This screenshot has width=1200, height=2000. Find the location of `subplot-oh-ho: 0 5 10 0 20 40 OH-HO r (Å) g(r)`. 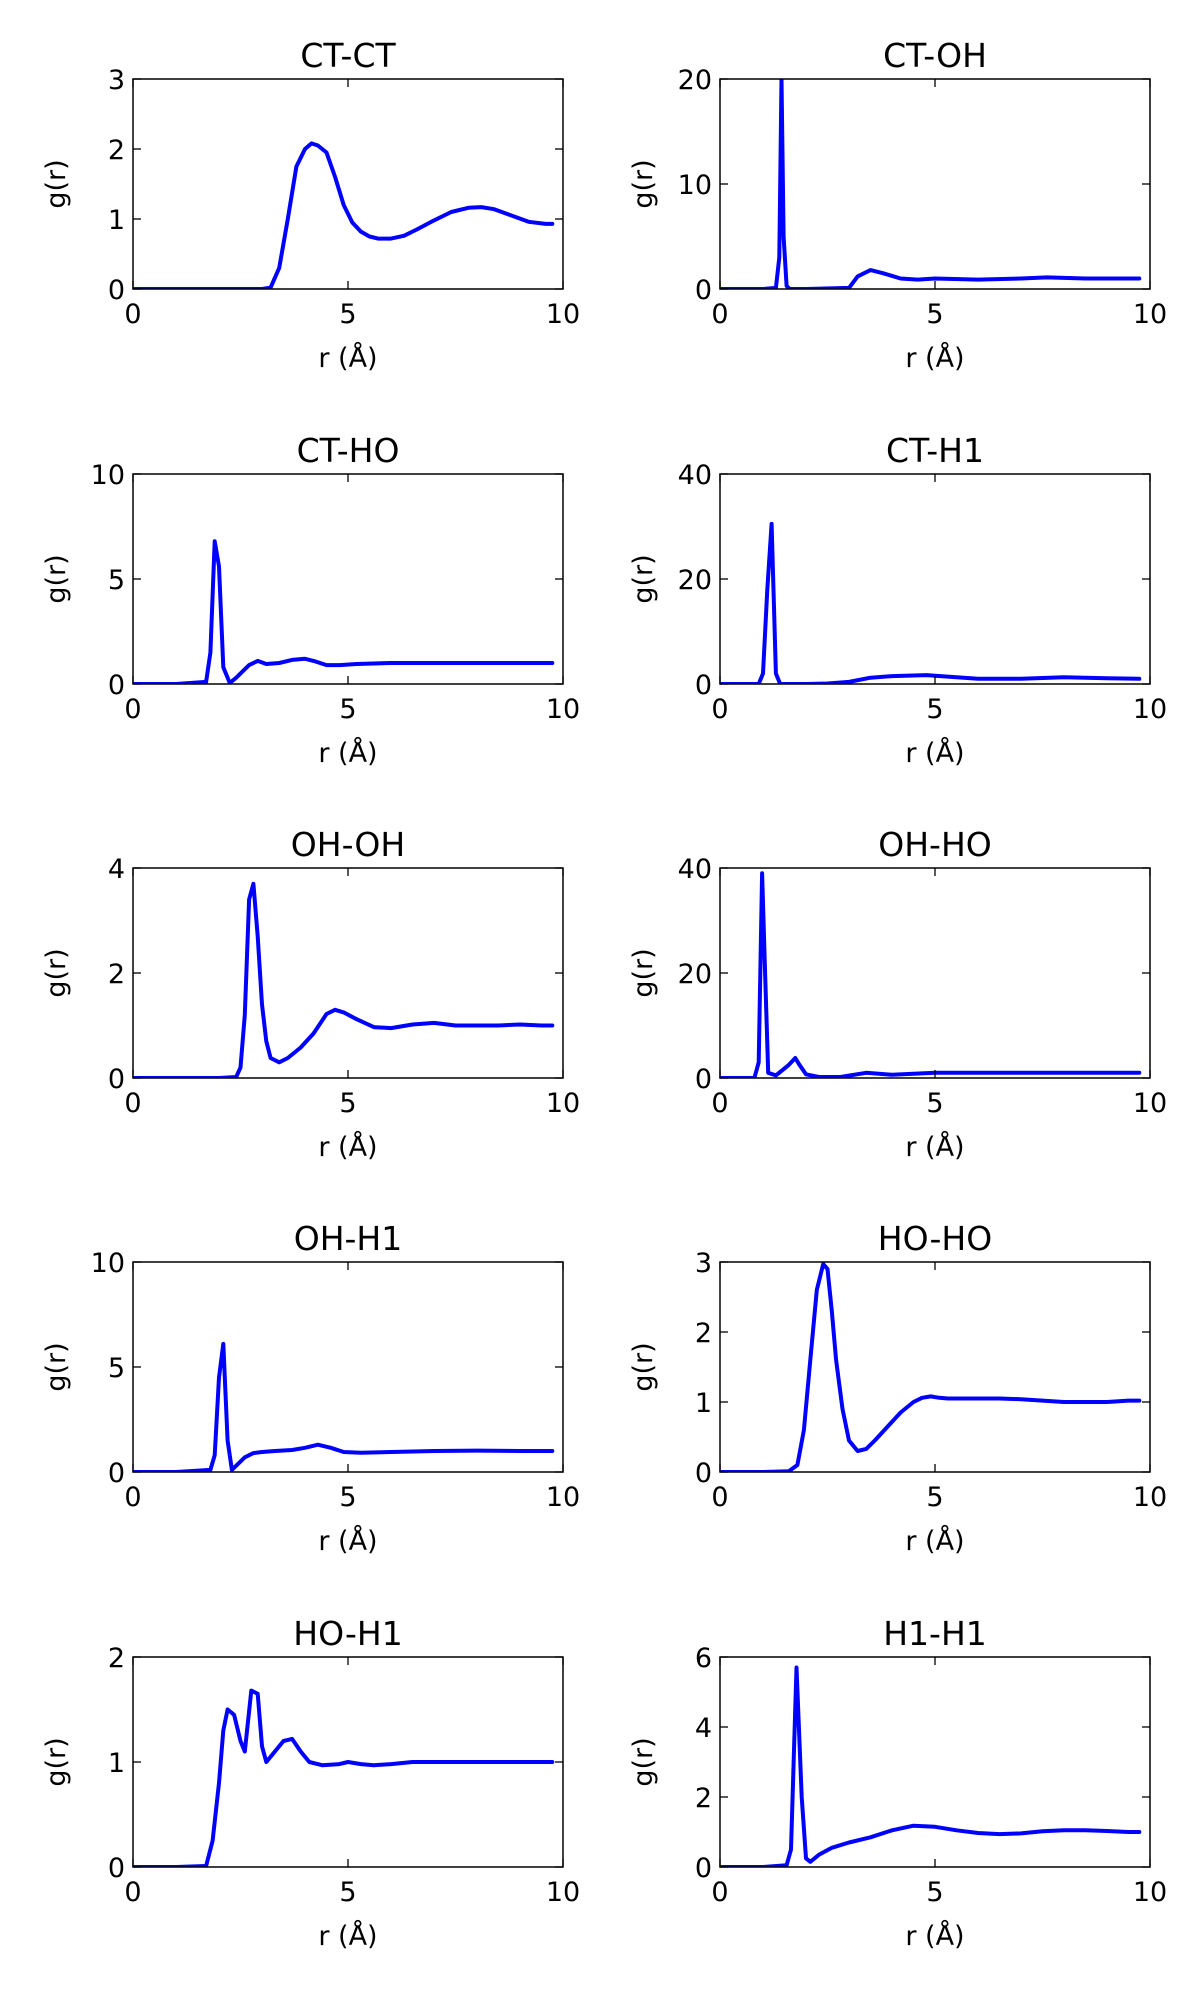

subplot-oh-ho: 0 5 10 0 20 40 OH-HO r (Å) g(r) is located at coordinates (897, 994).